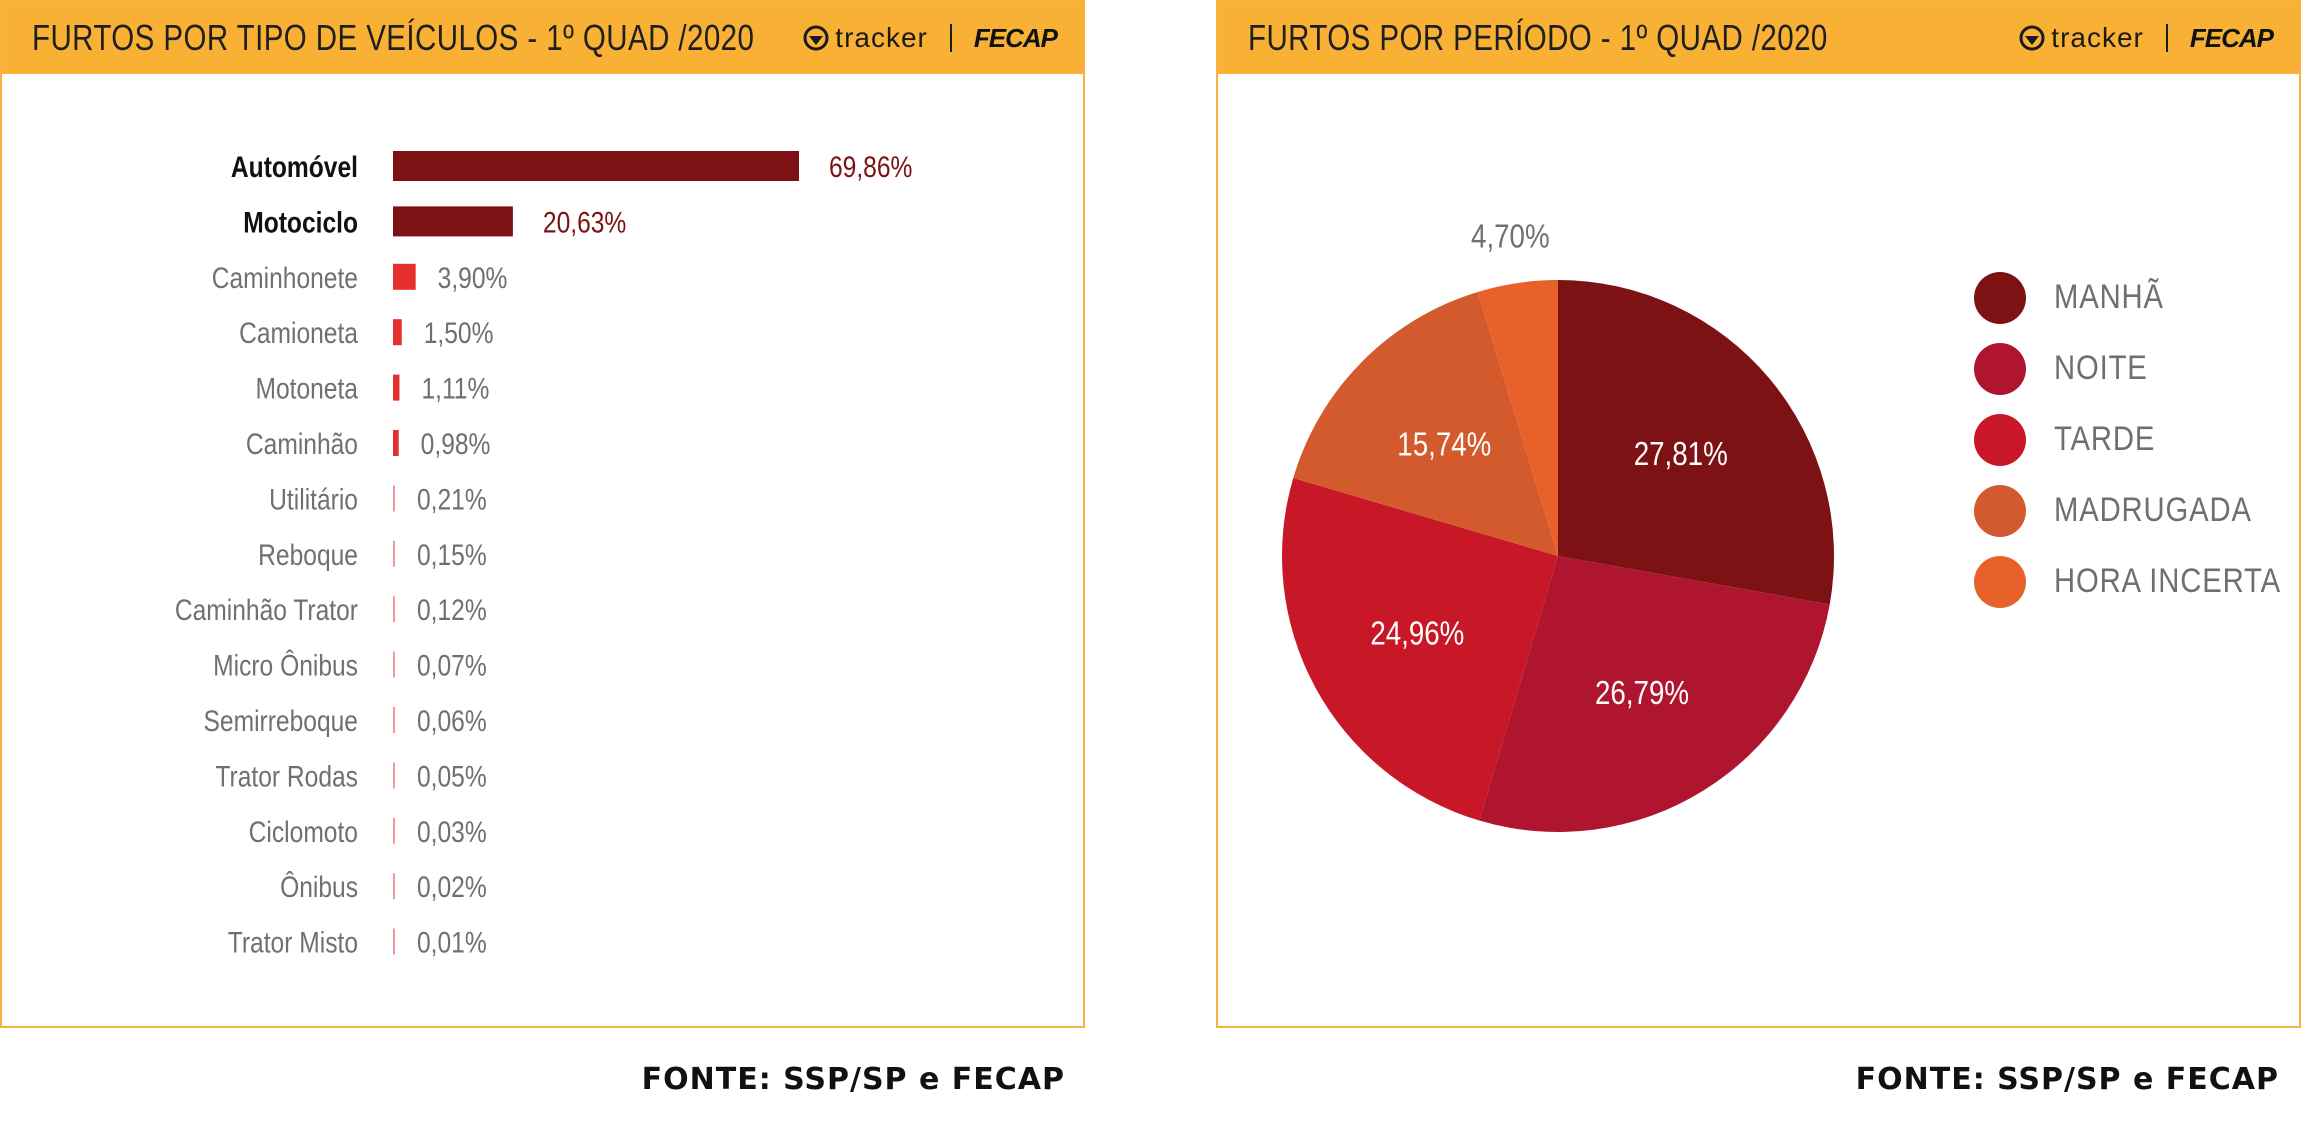 This screenshot has height=1125, width=2301. I want to click on data-label: 0,03%, so click(452, 831).